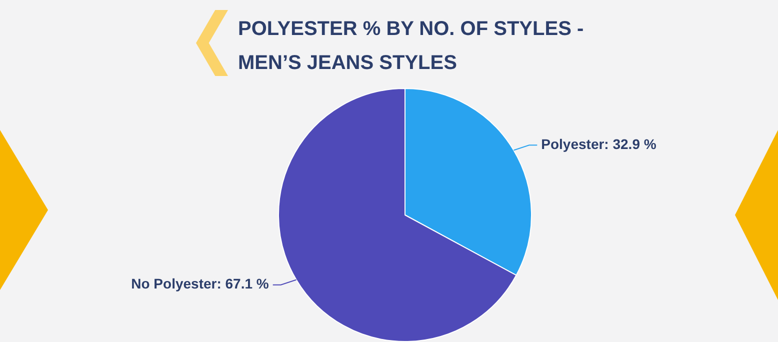  What do you see at coordinates (630, 144) in the screenshot?
I see `data-label: : 32.9 %` at bounding box center [630, 144].